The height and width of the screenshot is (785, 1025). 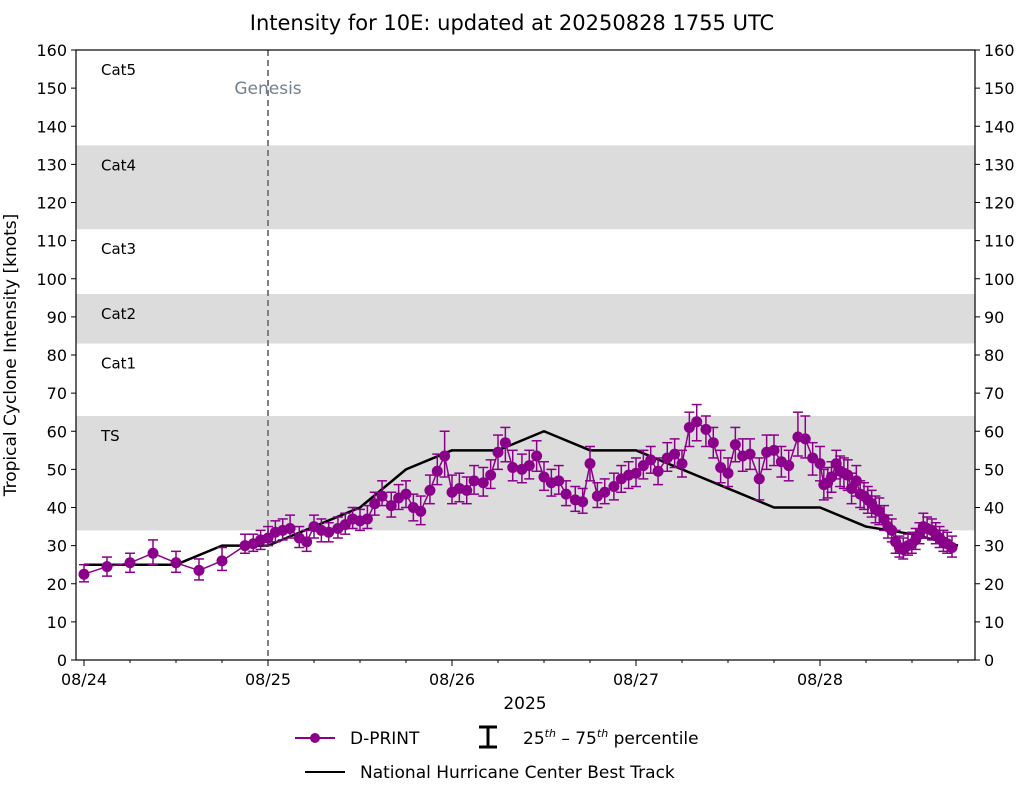 I want to click on y-tick-label-right: 30, so click(x=994, y=546).